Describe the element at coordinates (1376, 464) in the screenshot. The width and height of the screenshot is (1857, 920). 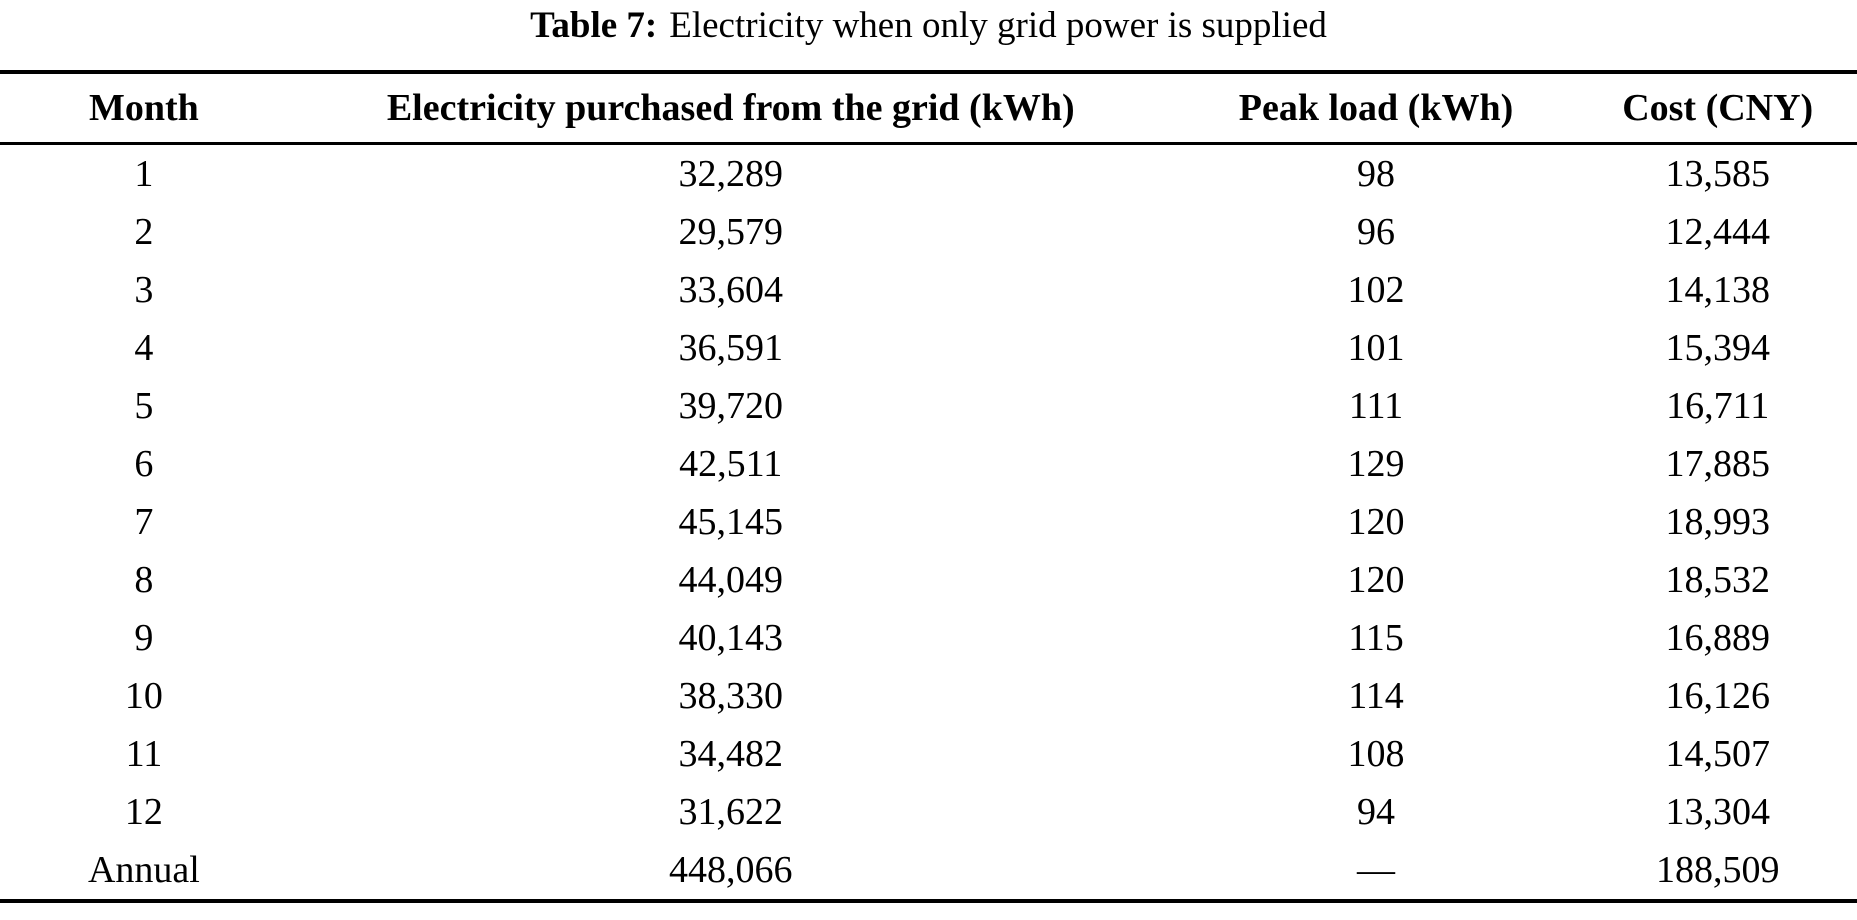
I see `cell-peak-load: 129` at that location.